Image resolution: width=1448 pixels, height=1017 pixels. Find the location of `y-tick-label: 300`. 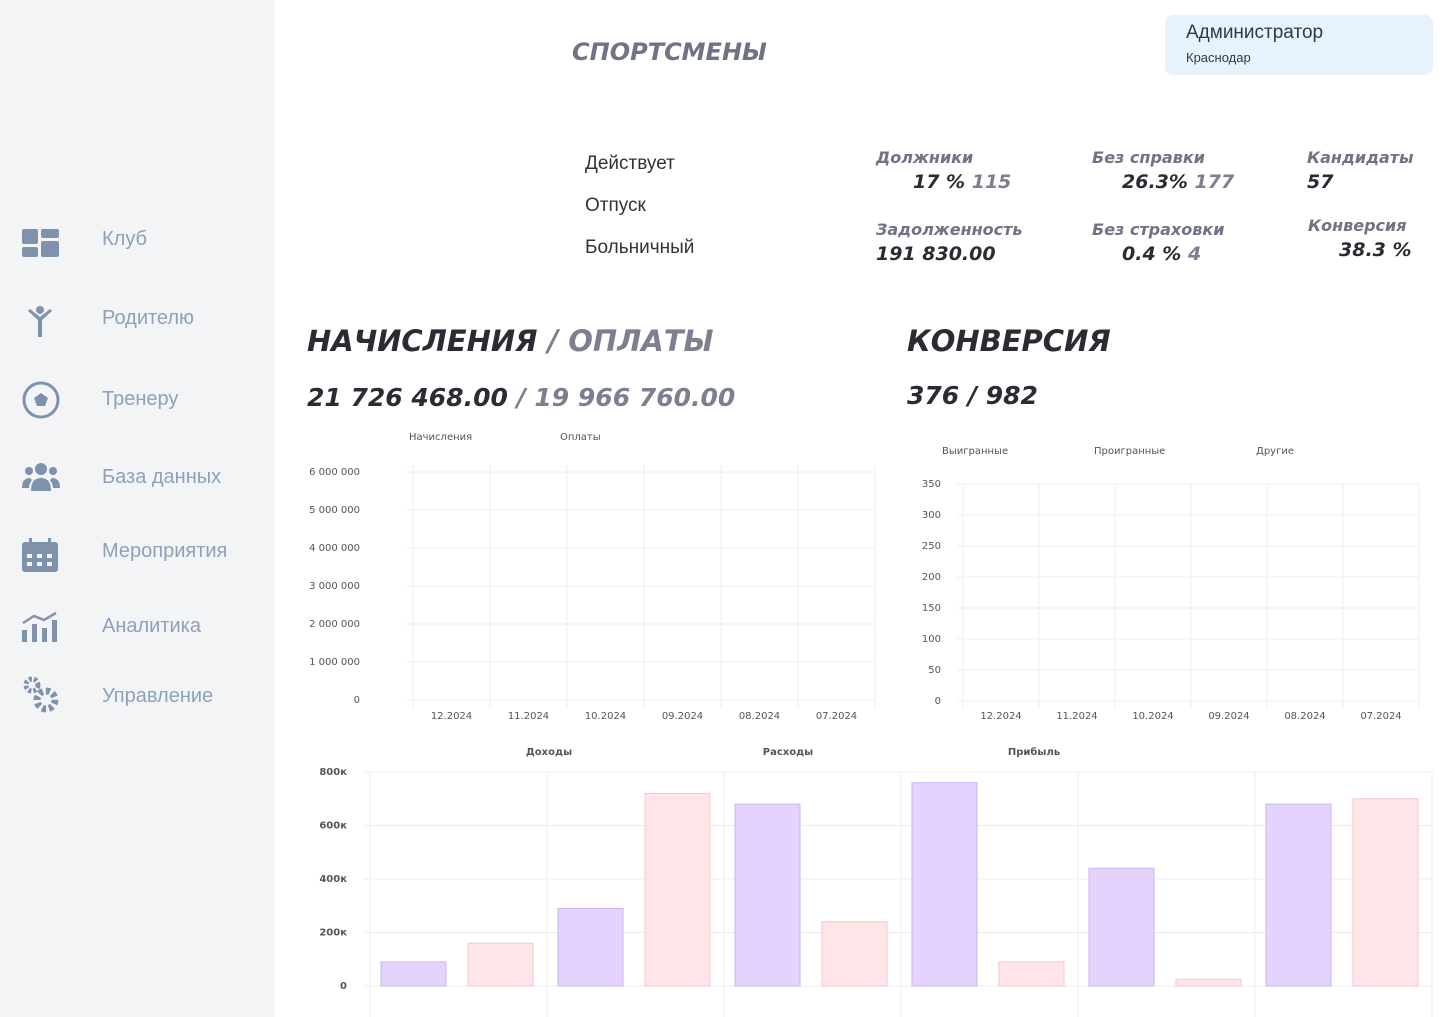

y-tick-label: 300 is located at coordinates (931, 515).